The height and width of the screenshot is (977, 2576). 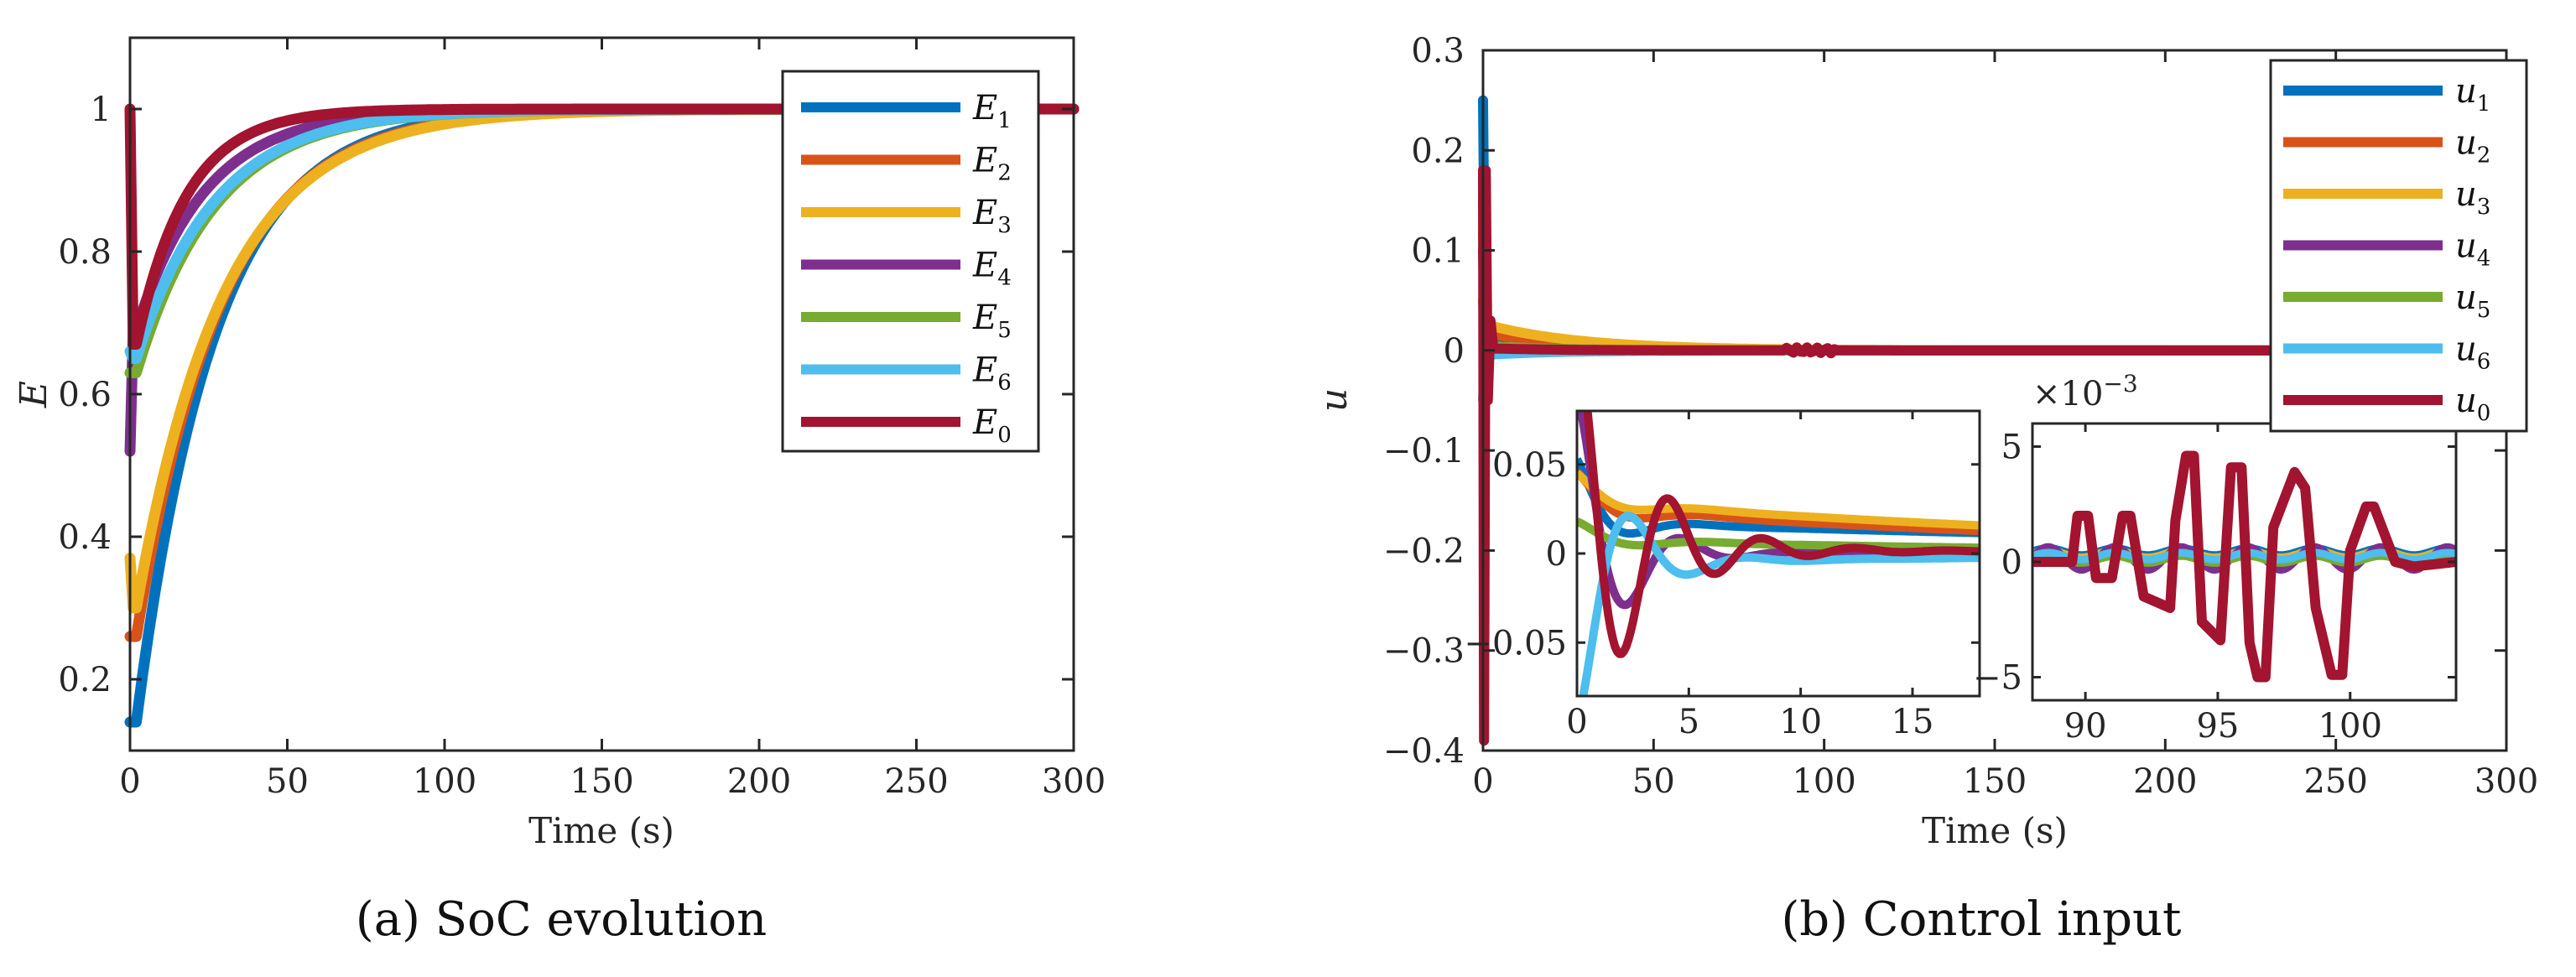 I want to click on x-tick-label: 150, so click(x=601, y=782).